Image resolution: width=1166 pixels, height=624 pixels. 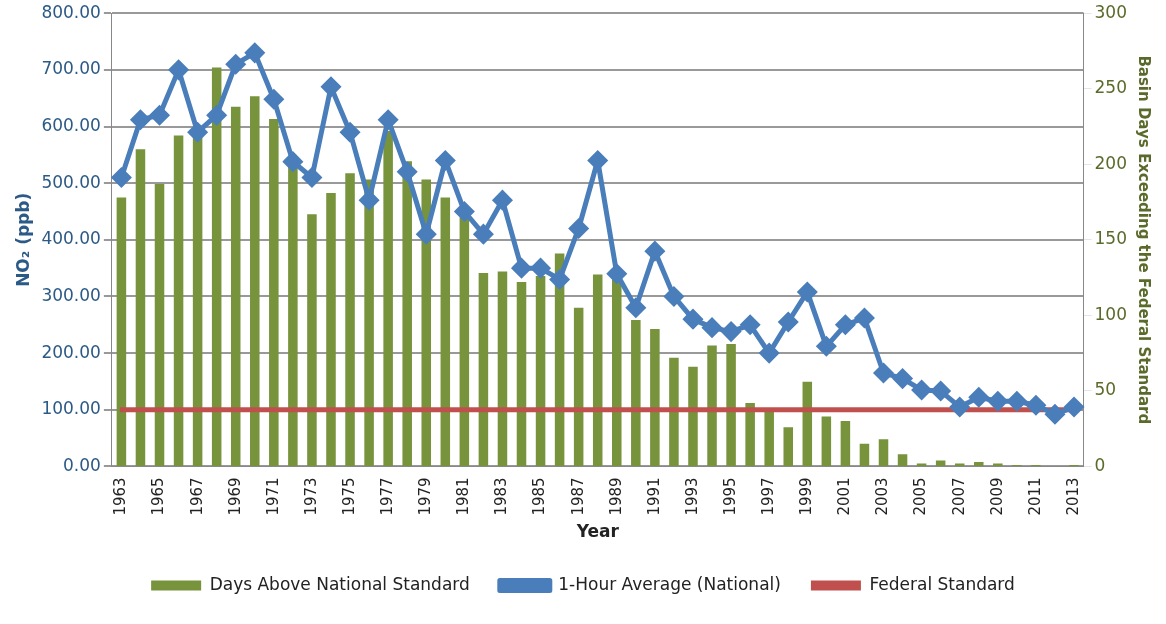 I want to click on x-tick-label: 1967, so click(x=196, y=496).